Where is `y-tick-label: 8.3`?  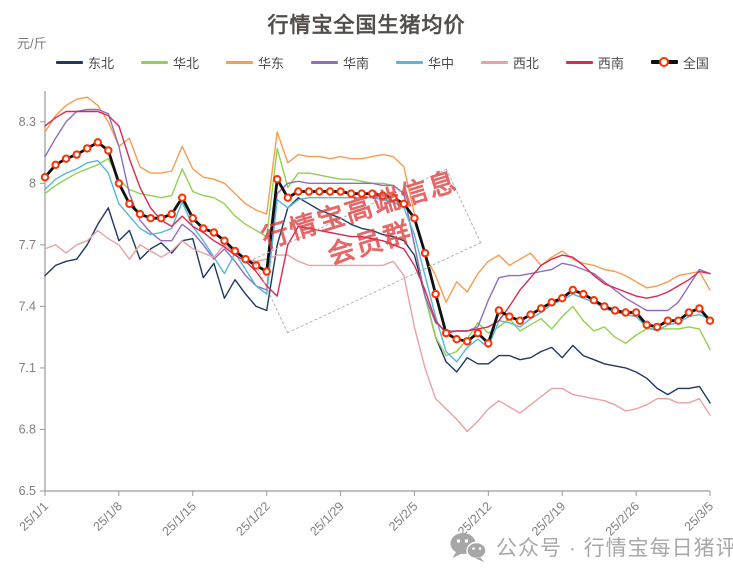
y-tick-label: 8.3 is located at coordinates (27, 122).